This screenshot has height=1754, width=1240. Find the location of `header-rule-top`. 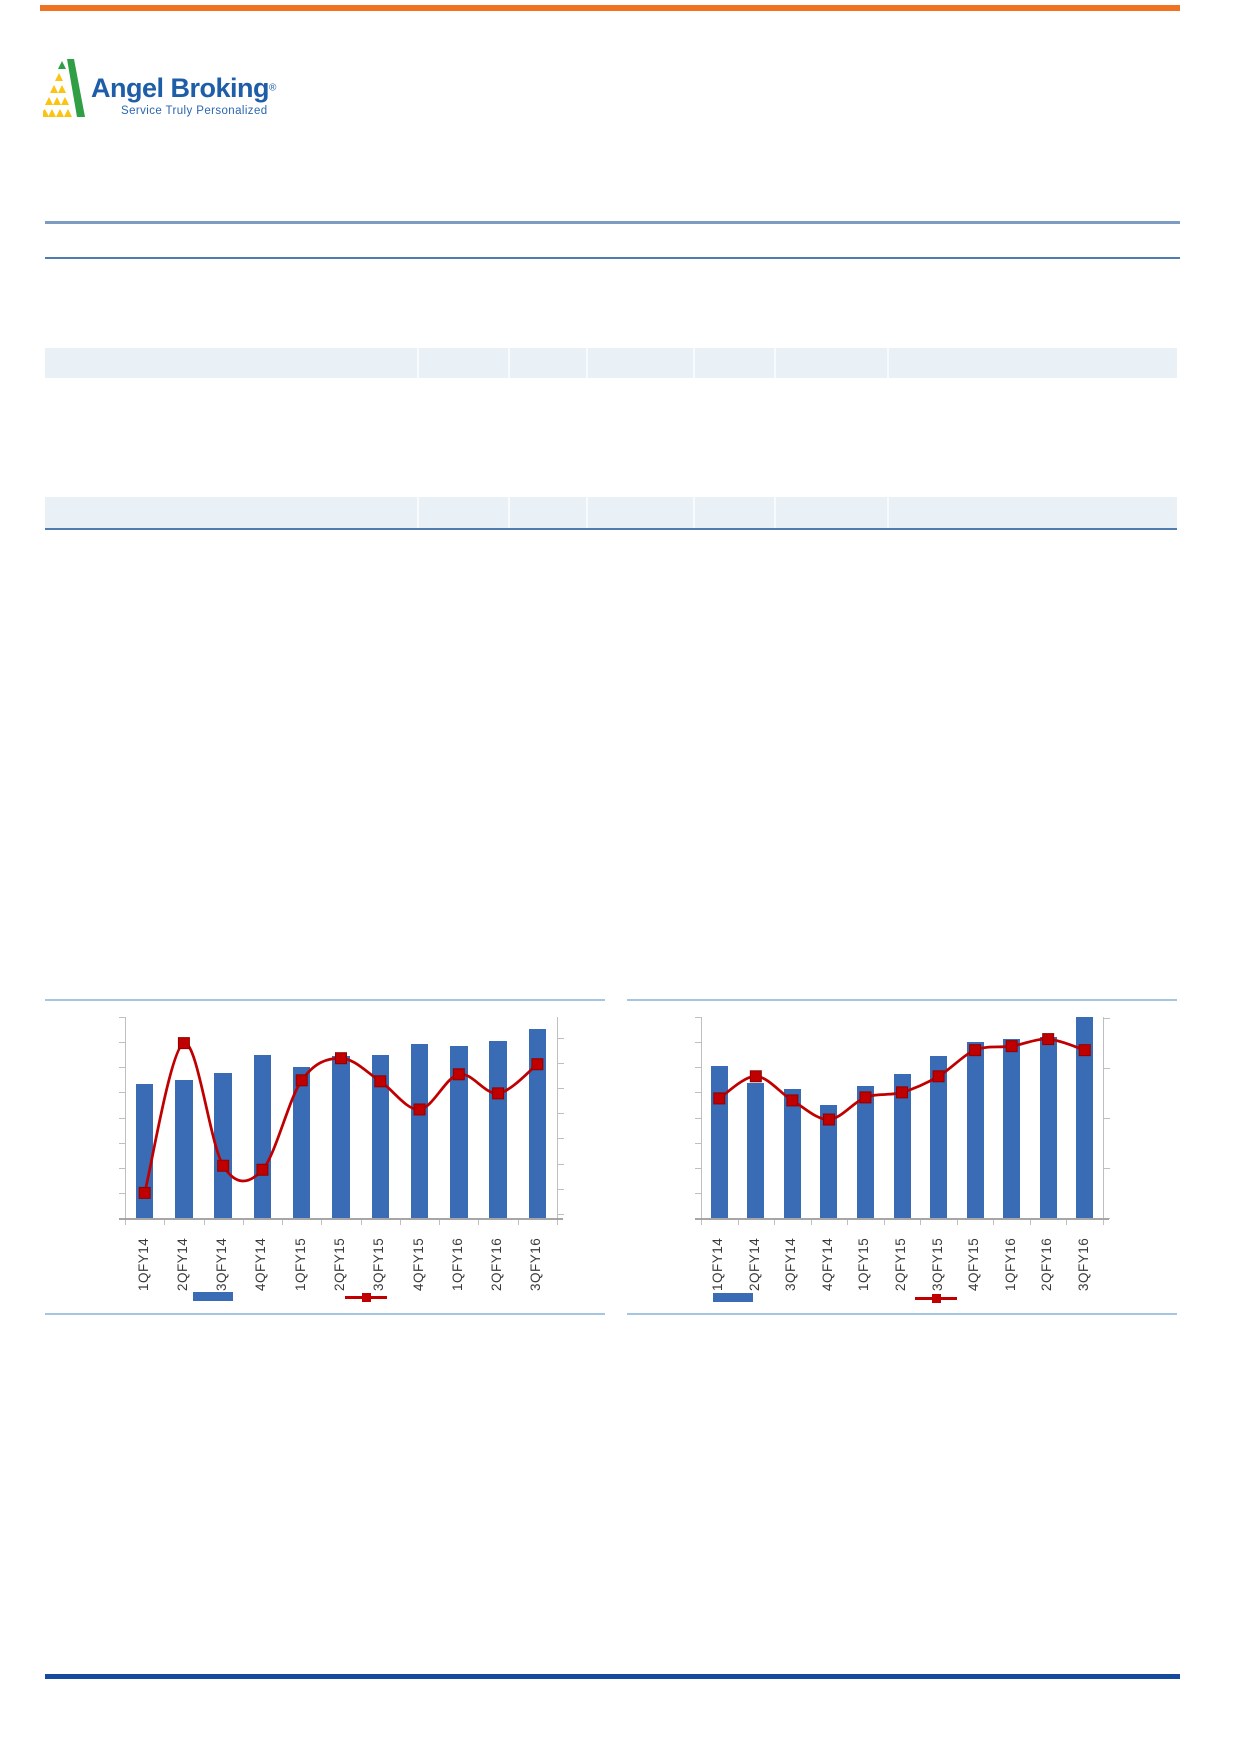

header-rule-top is located at coordinates (612, 222).